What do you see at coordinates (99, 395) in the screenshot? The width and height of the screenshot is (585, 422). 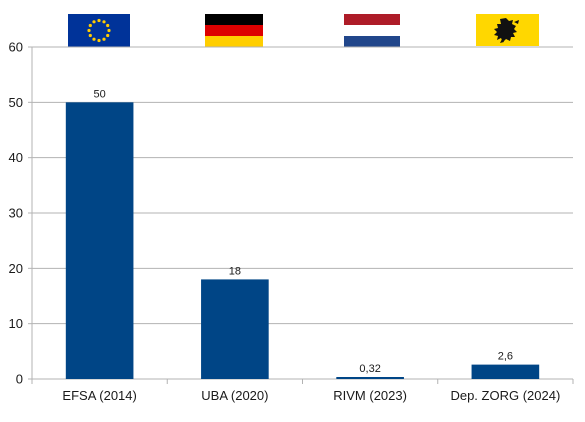 I see `x-tick-label: EFSA (2014)` at bounding box center [99, 395].